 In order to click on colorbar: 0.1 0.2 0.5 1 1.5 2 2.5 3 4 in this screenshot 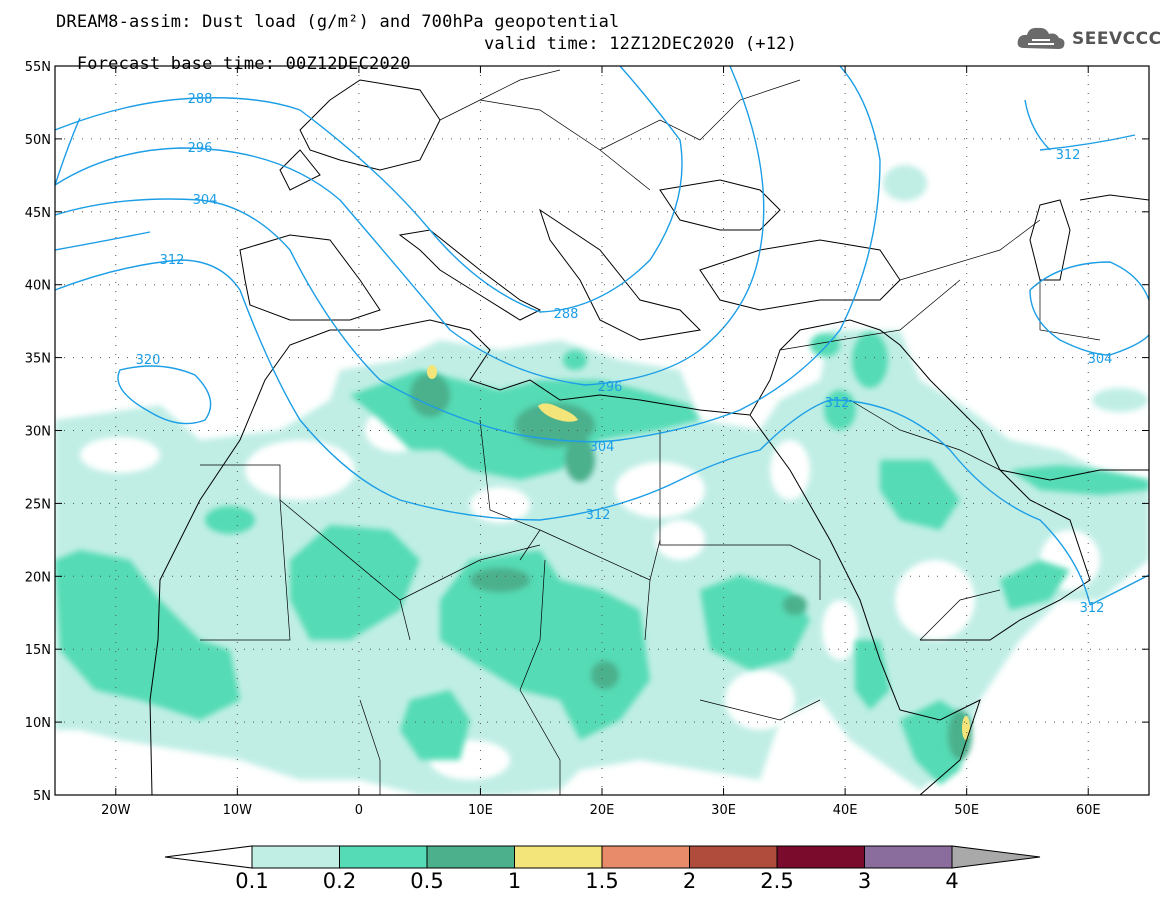, I will do `click(602, 869)`.